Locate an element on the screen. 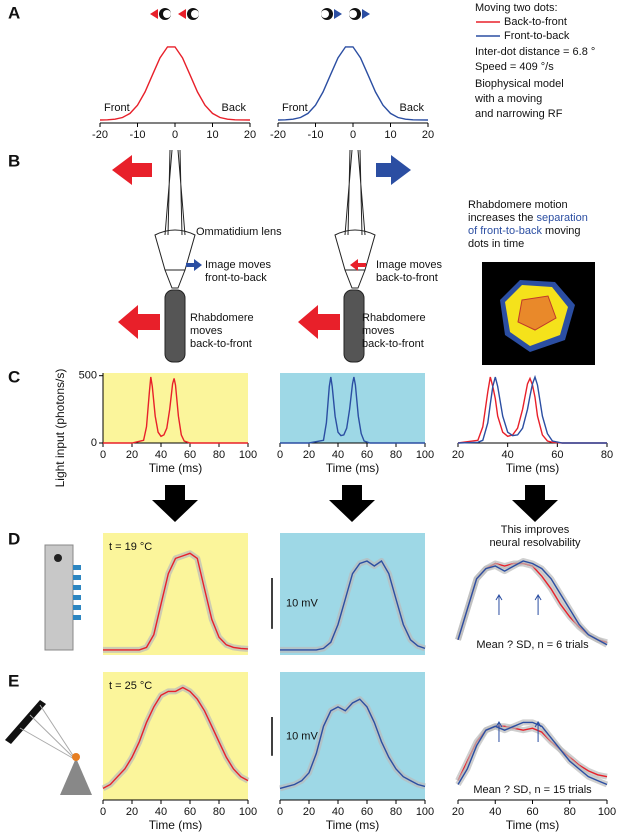 This screenshot has height=836, width=617. dot-icons is located at coordinates (260, 14).